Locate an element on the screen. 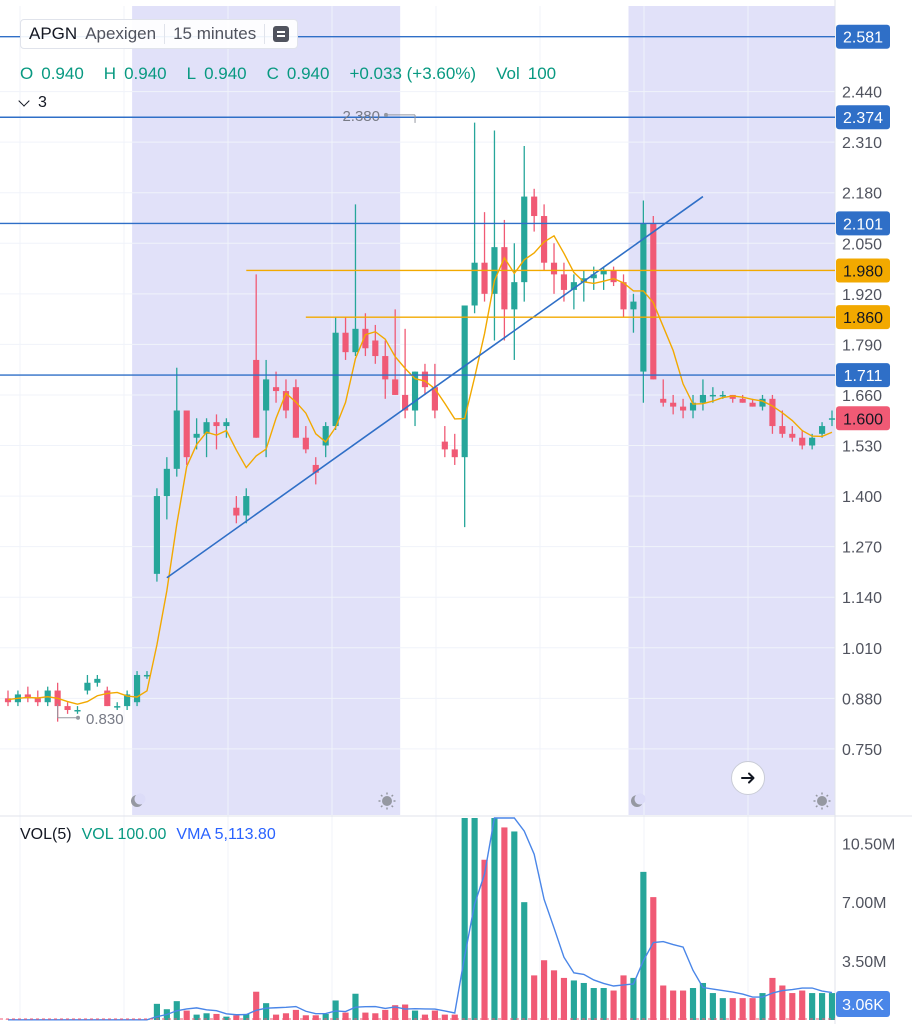 Image resolution: width=912 pixels, height=1024 pixels. volume-legend: VOL(5) VOL 100.00 VMA 5,113.80 is located at coordinates (148, 835).